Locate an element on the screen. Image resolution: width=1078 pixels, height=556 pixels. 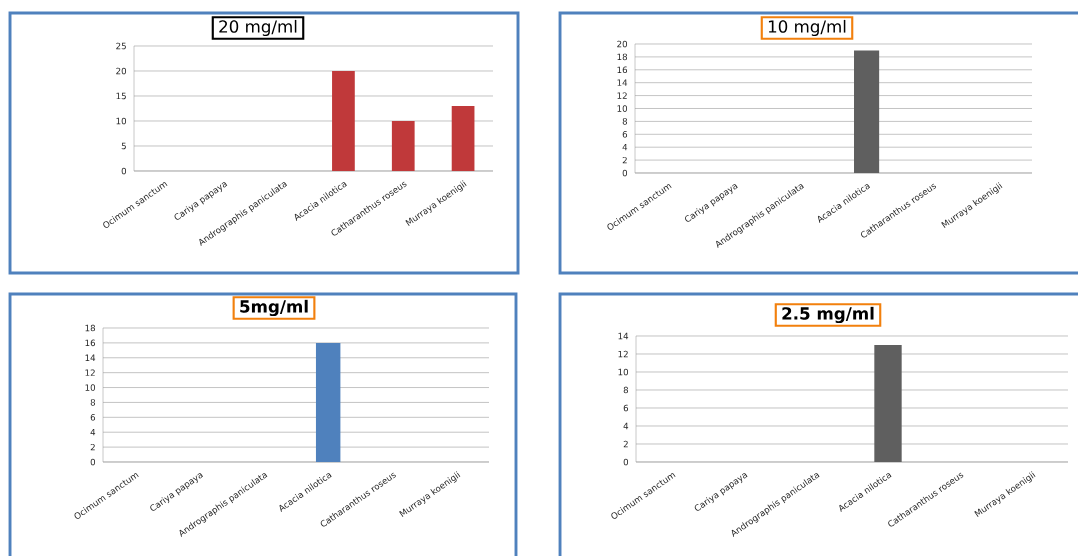
chart-title: 2.5 mg/ml is located at coordinates (828, 315).